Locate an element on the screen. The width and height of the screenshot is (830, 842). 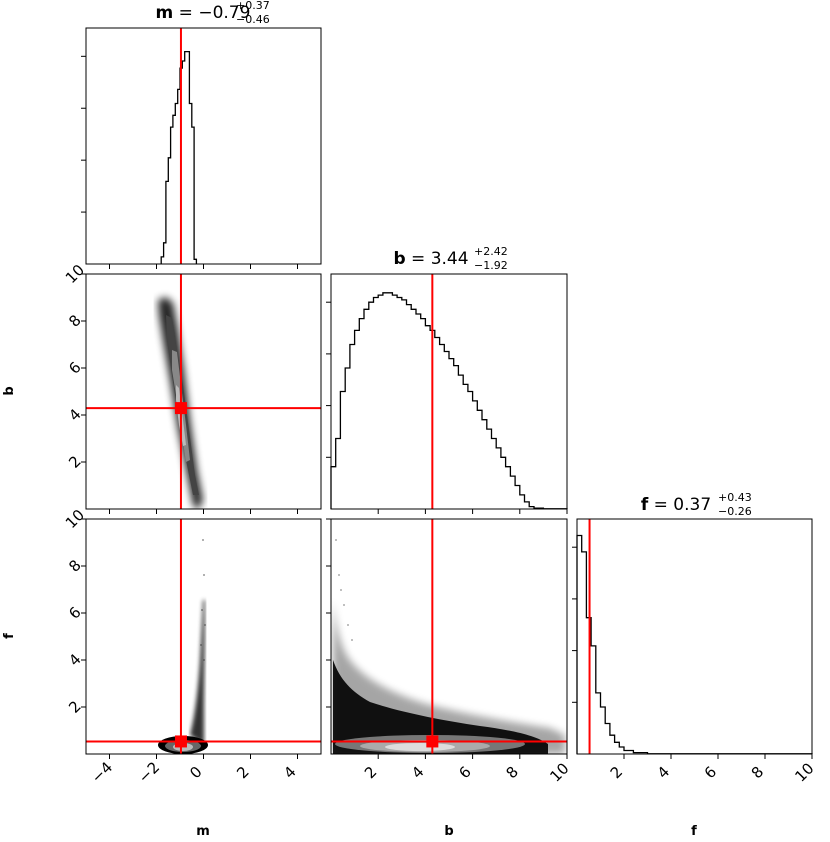
truth-marker-m-f is located at coordinates (180, 741).